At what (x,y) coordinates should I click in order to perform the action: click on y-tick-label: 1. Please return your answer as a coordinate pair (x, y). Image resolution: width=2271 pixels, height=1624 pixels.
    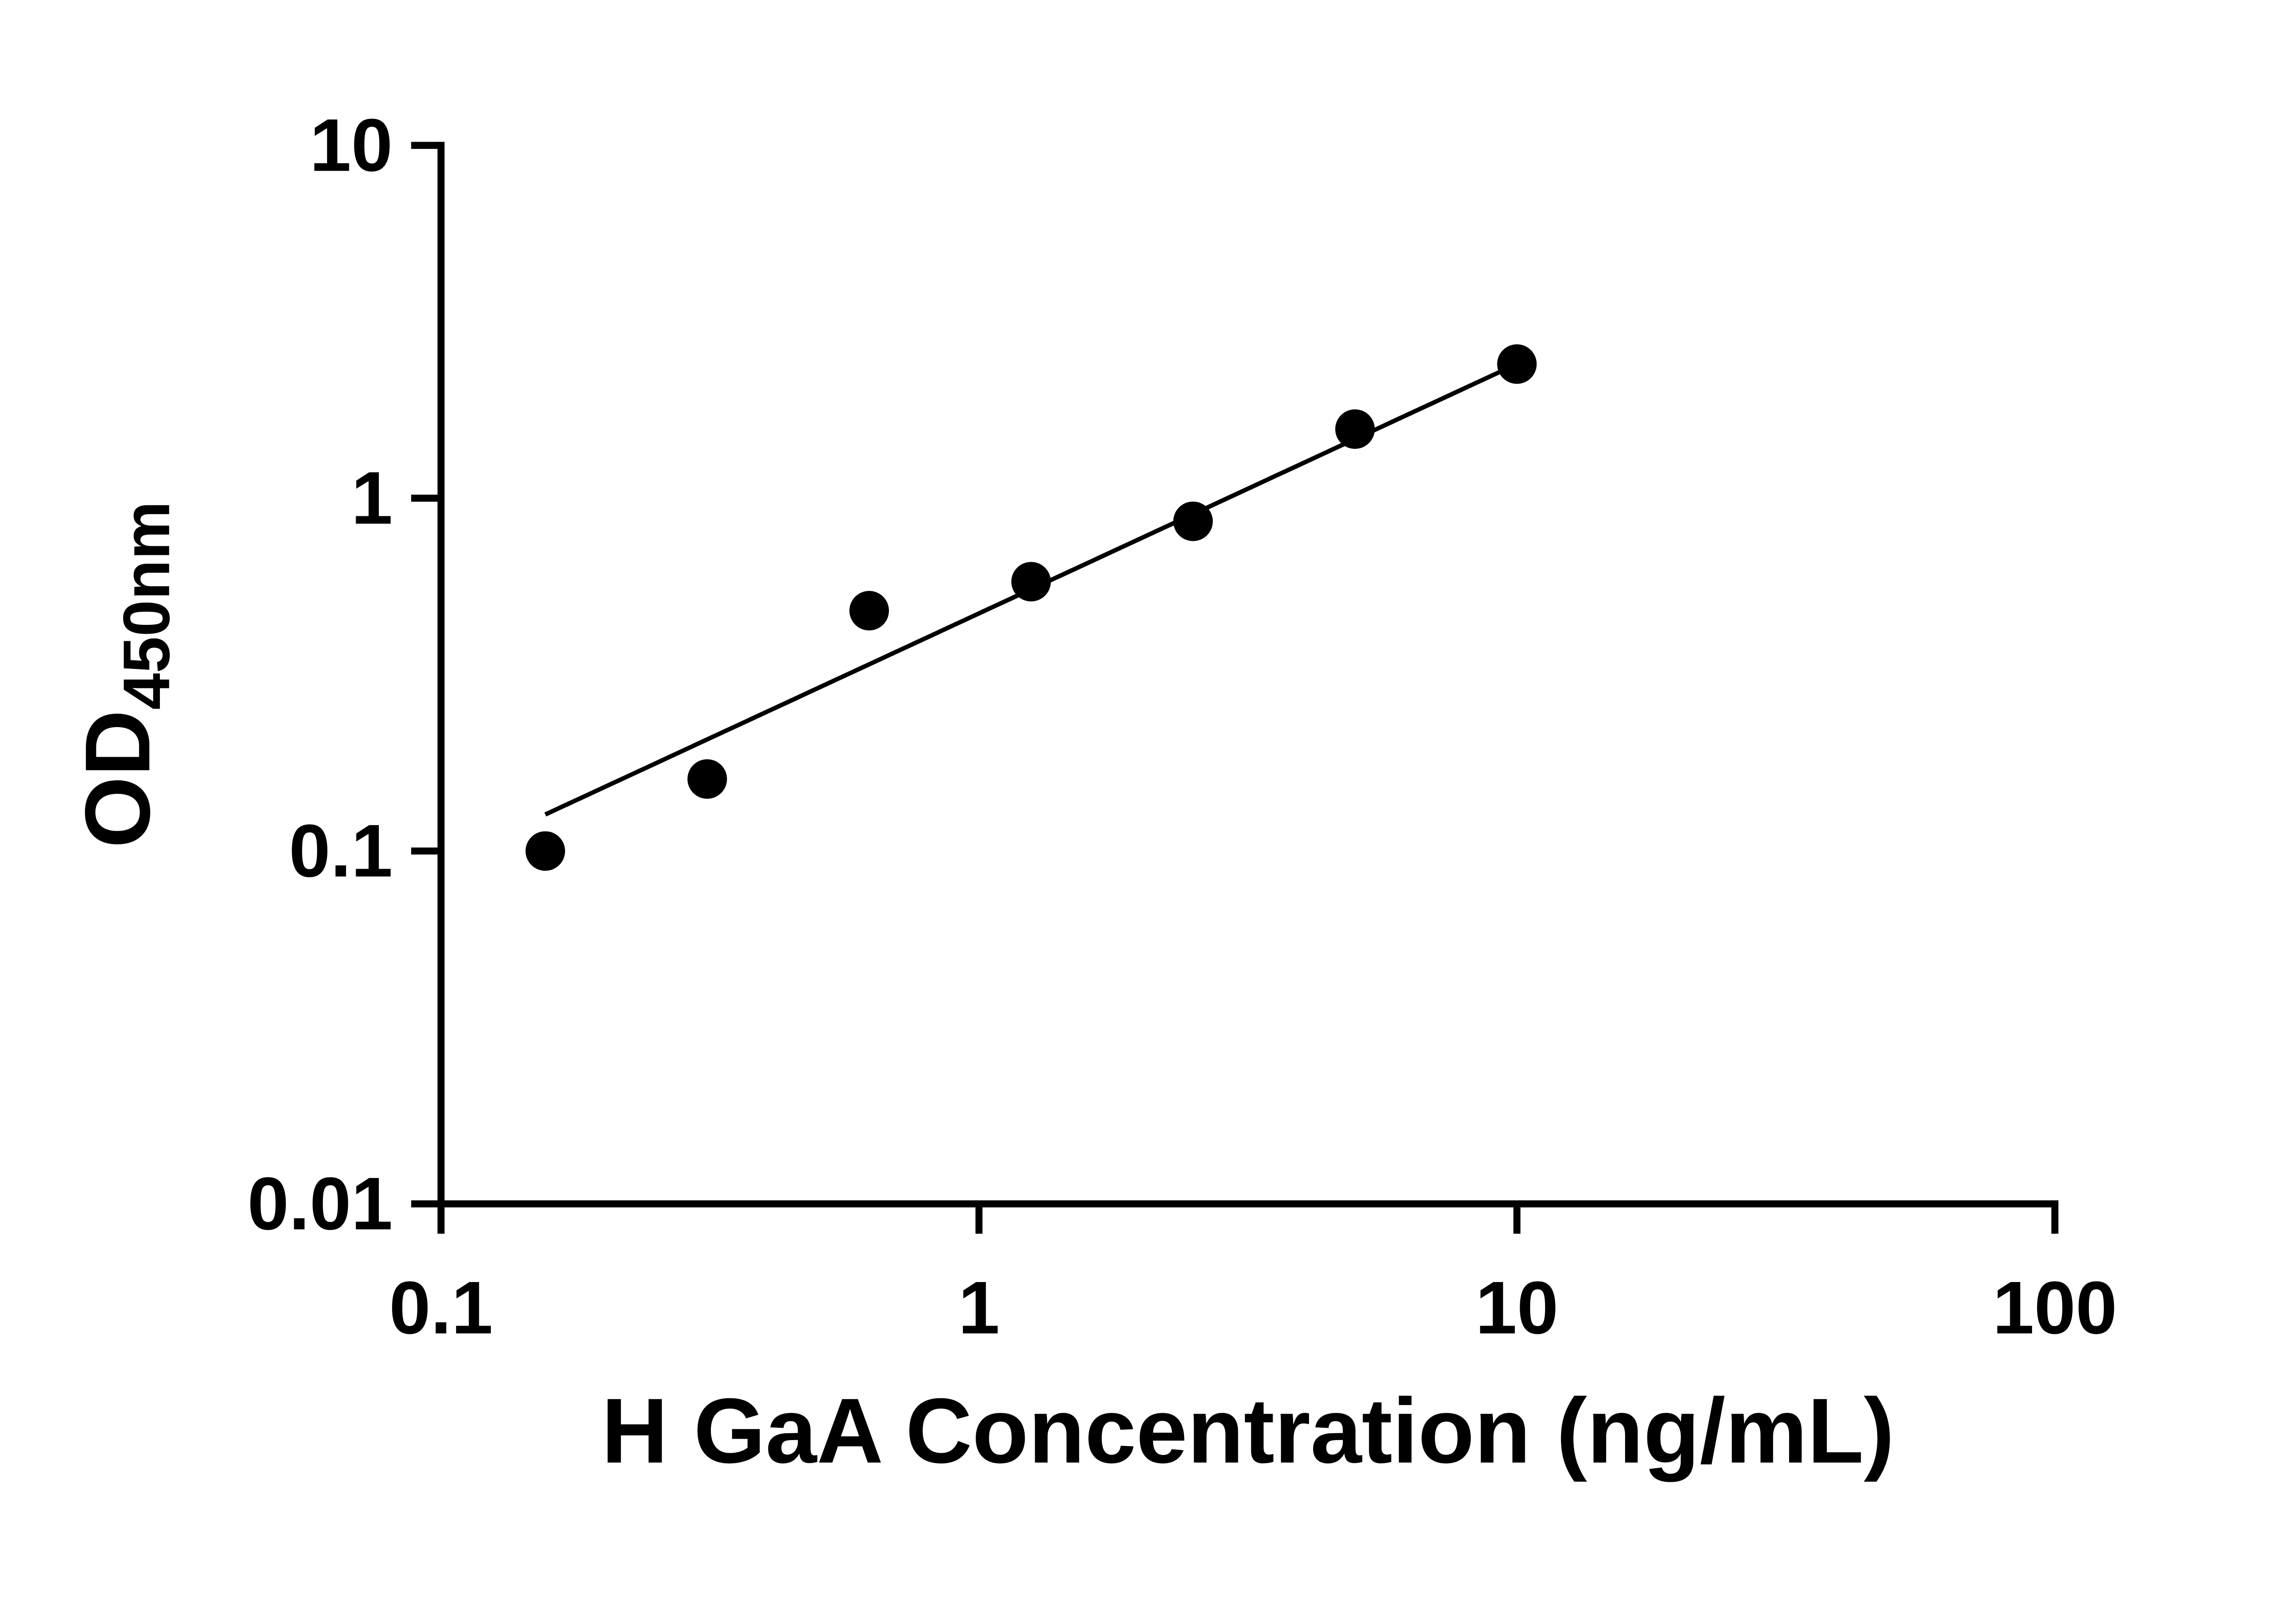
    Looking at the image, I should click on (371, 498).